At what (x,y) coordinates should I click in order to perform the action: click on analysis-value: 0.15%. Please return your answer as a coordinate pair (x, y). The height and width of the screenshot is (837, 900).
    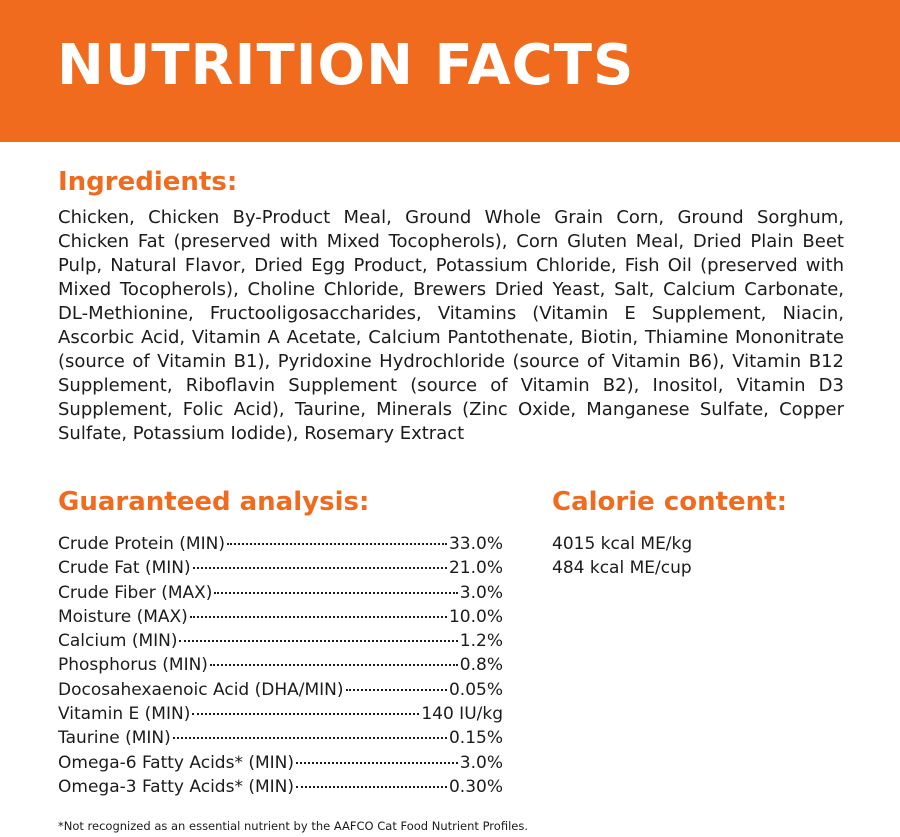
    Looking at the image, I should click on (475, 738).